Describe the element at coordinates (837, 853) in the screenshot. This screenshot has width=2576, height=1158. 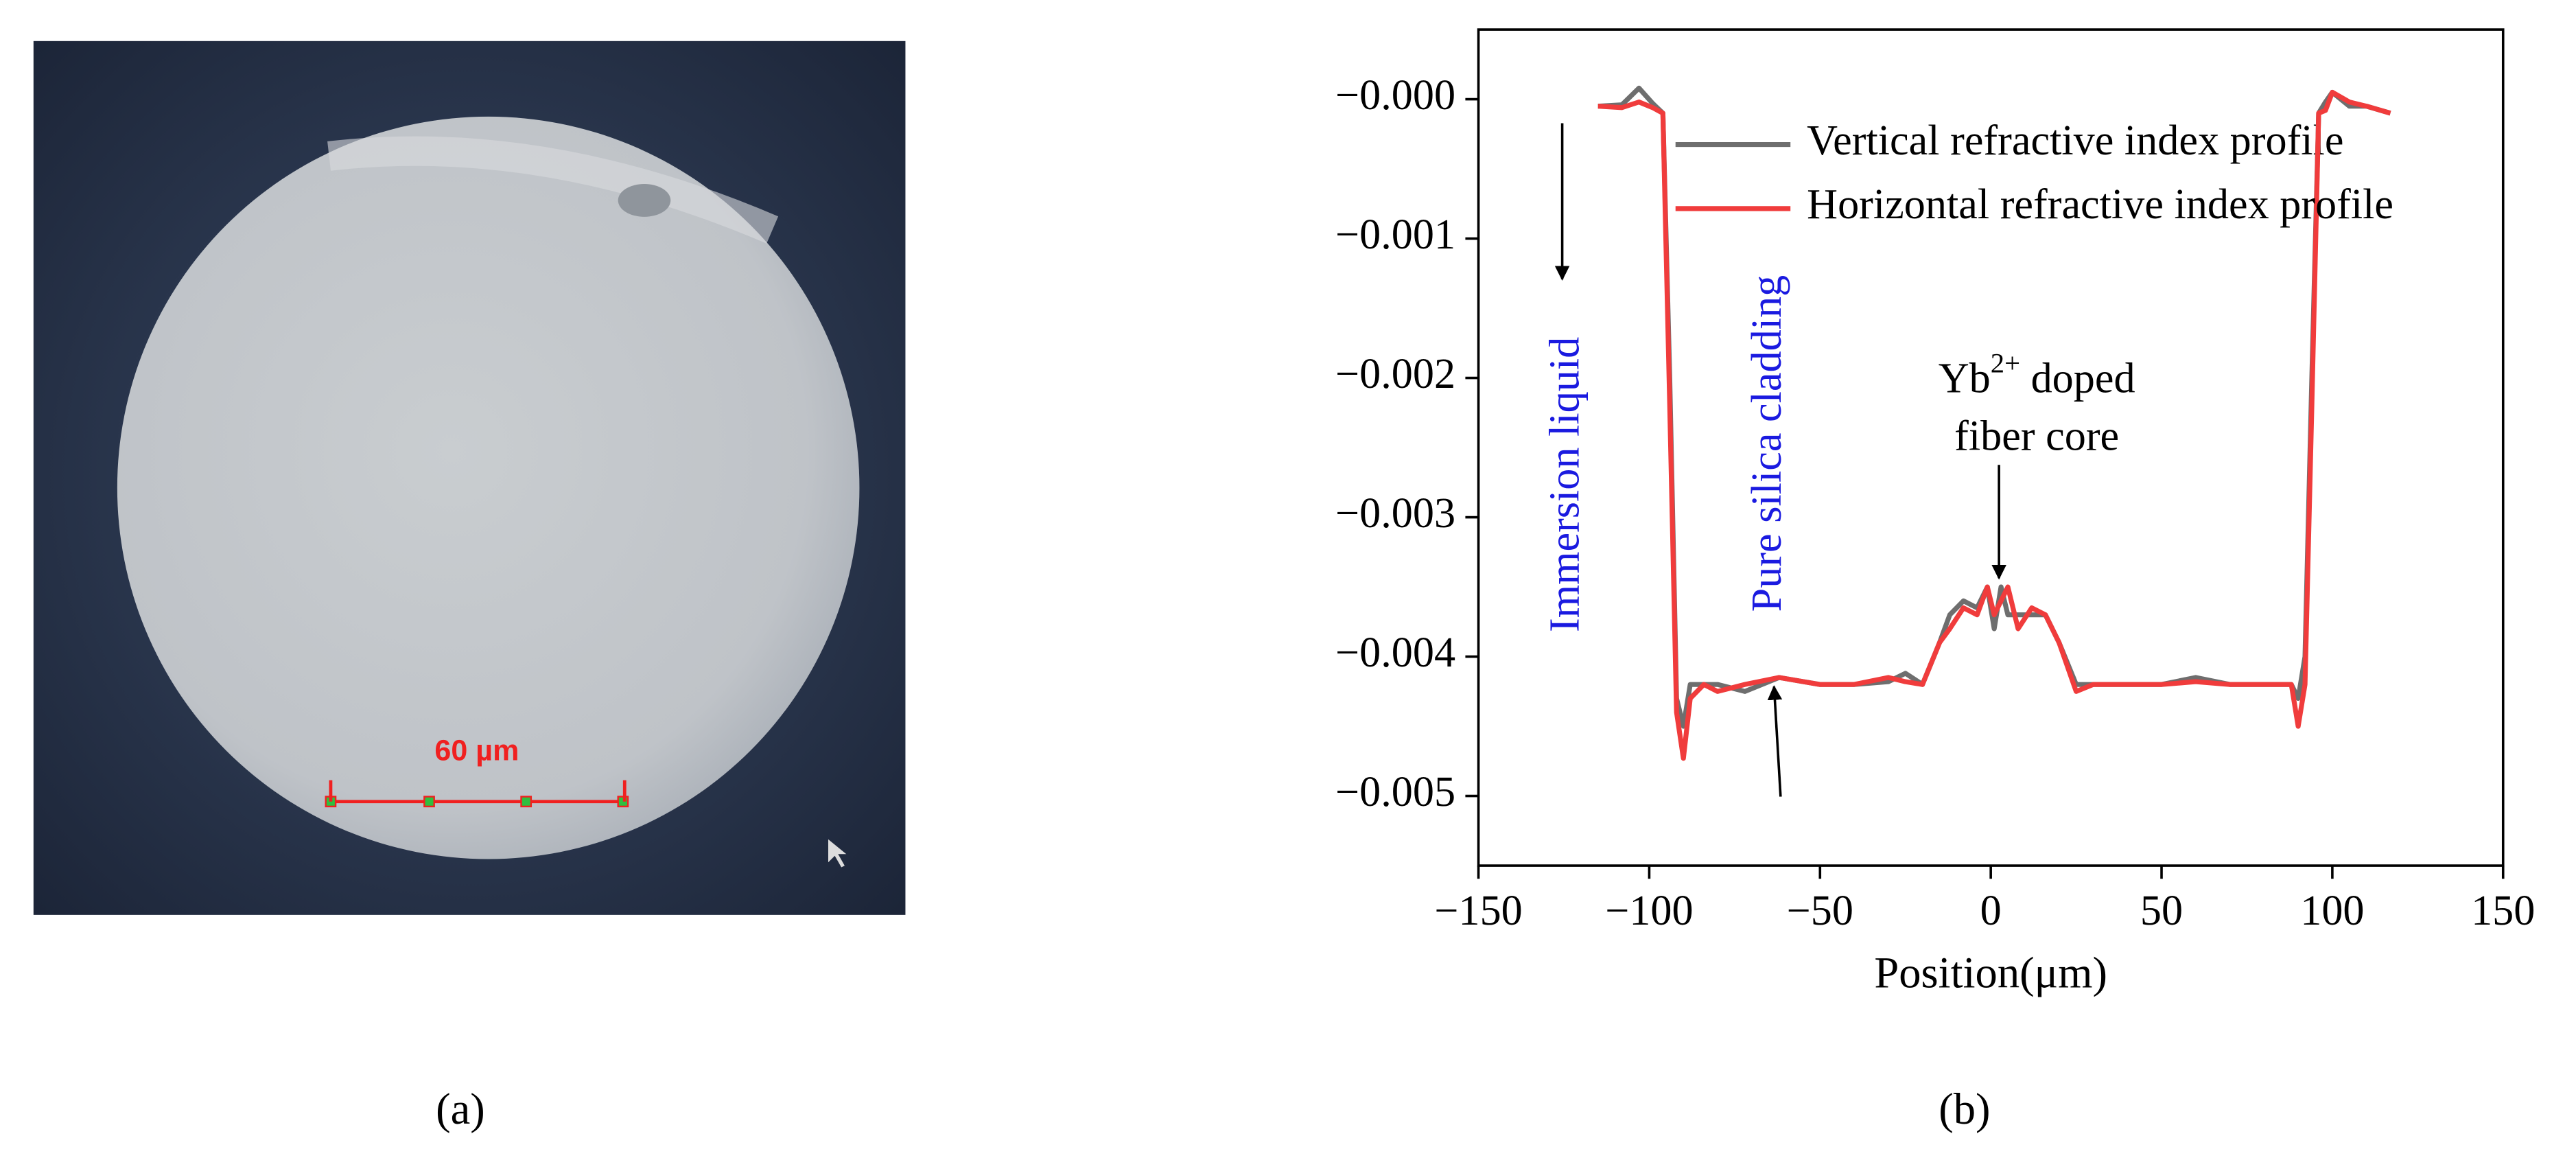
I see `cursor` at that location.